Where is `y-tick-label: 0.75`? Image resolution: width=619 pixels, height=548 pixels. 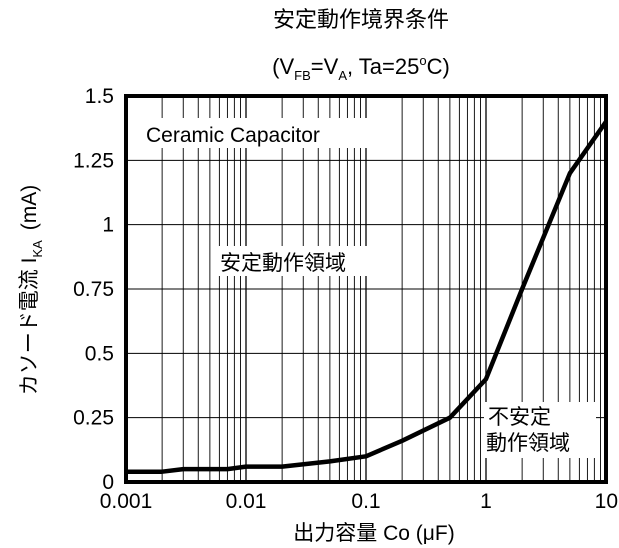 y-tick-label: 0.75 is located at coordinates (93, 289).